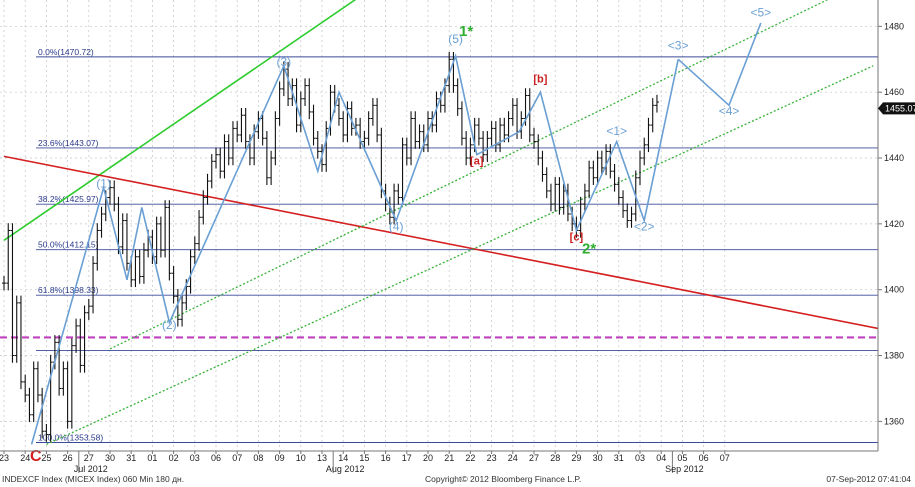 This screenshot has width=915, height=487. Describe the element at coordinates (894, 158) in the screenshot. I see `y-tick-label: 1440` at that location.